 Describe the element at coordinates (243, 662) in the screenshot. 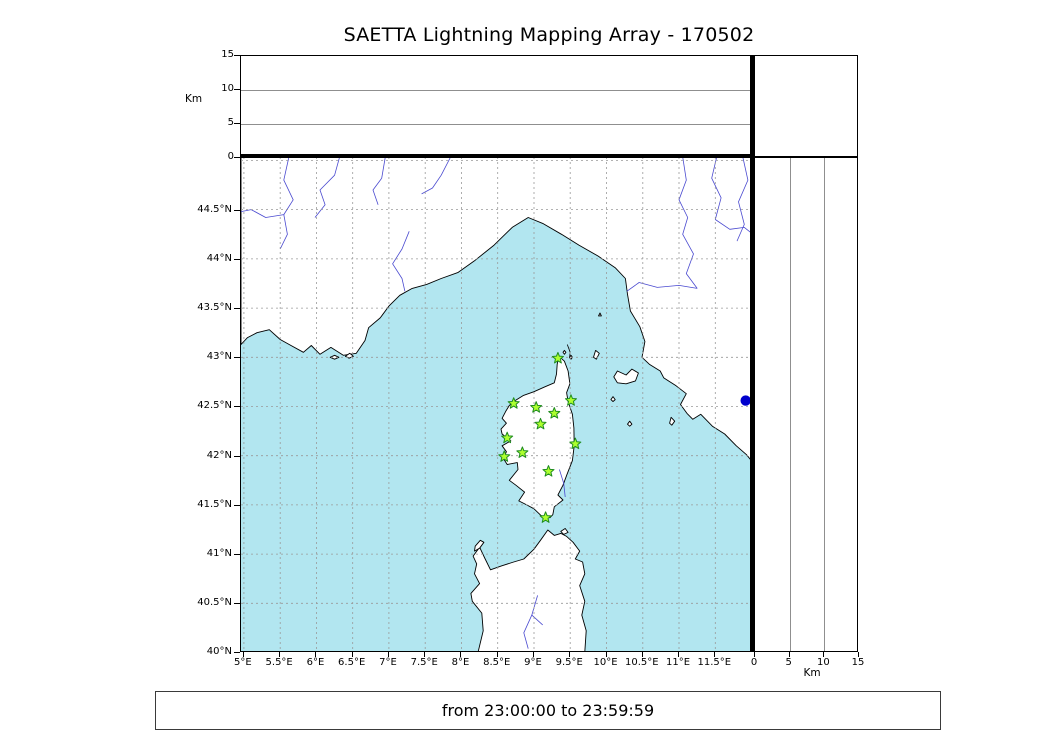

I see `longitude-tick-label: 5°E` at that location.